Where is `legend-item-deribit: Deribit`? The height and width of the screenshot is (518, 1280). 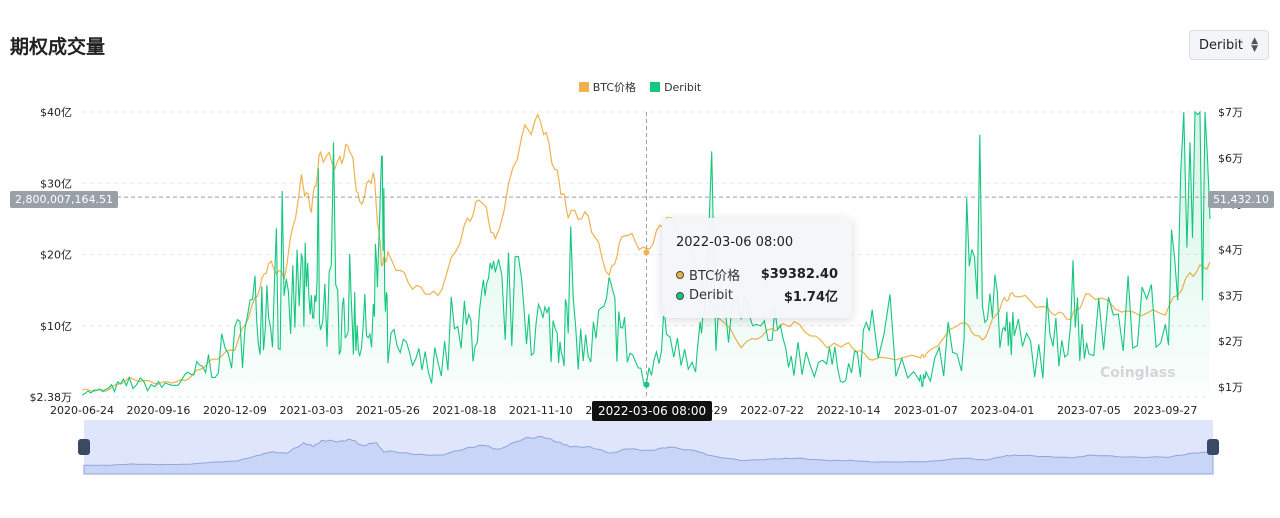
legend-item-deribit: Deribit is located at coordinates (675, 87).